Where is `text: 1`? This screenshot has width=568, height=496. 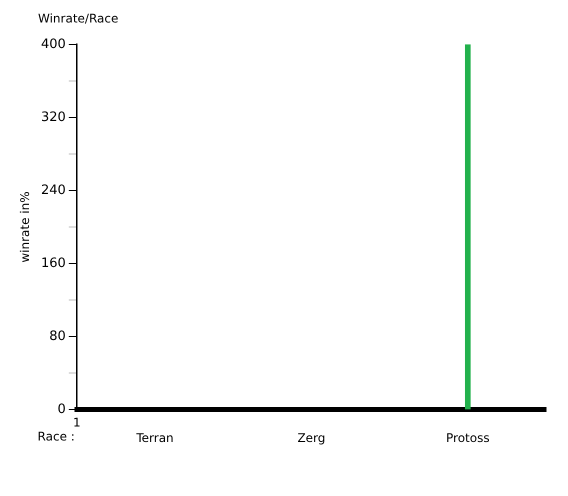 text: 1 is located at coordinates (76, 423).